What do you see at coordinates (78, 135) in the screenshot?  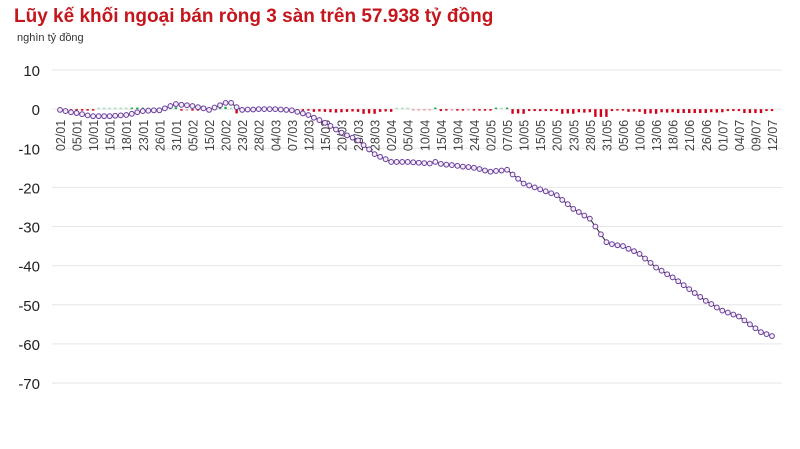 I see `x-tick-label: 05/01` at bounding box center [78, 135].